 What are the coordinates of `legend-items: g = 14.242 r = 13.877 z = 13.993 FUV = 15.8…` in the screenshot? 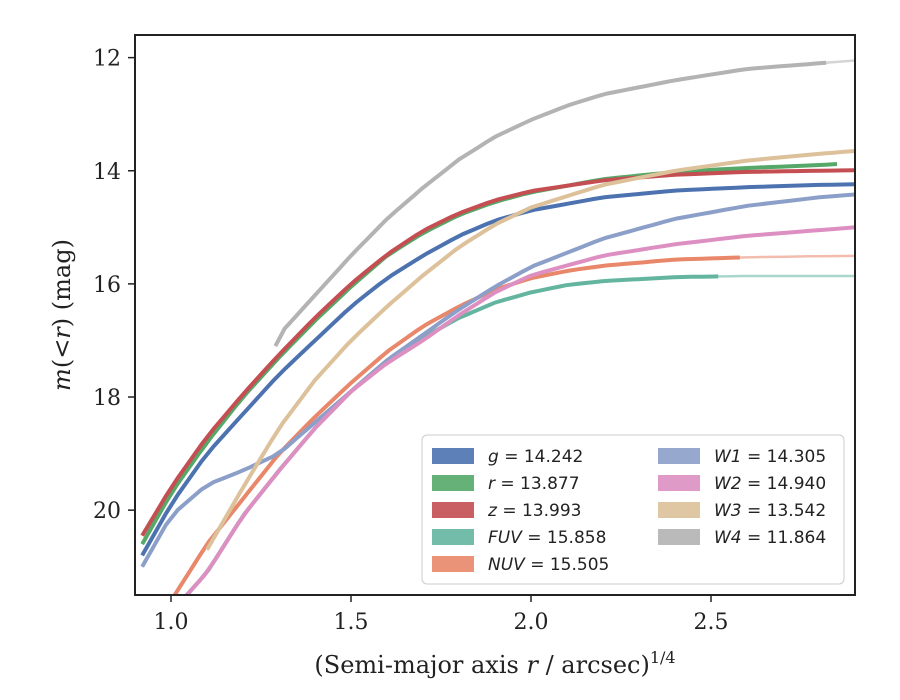 It's located at (629, 511).